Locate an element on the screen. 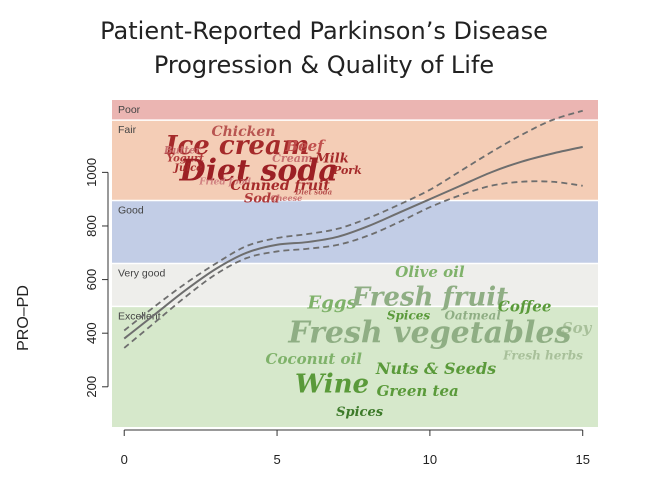 The image size is (648, 482). word-17: Fresh fruit is located at coordinates (430, 297).